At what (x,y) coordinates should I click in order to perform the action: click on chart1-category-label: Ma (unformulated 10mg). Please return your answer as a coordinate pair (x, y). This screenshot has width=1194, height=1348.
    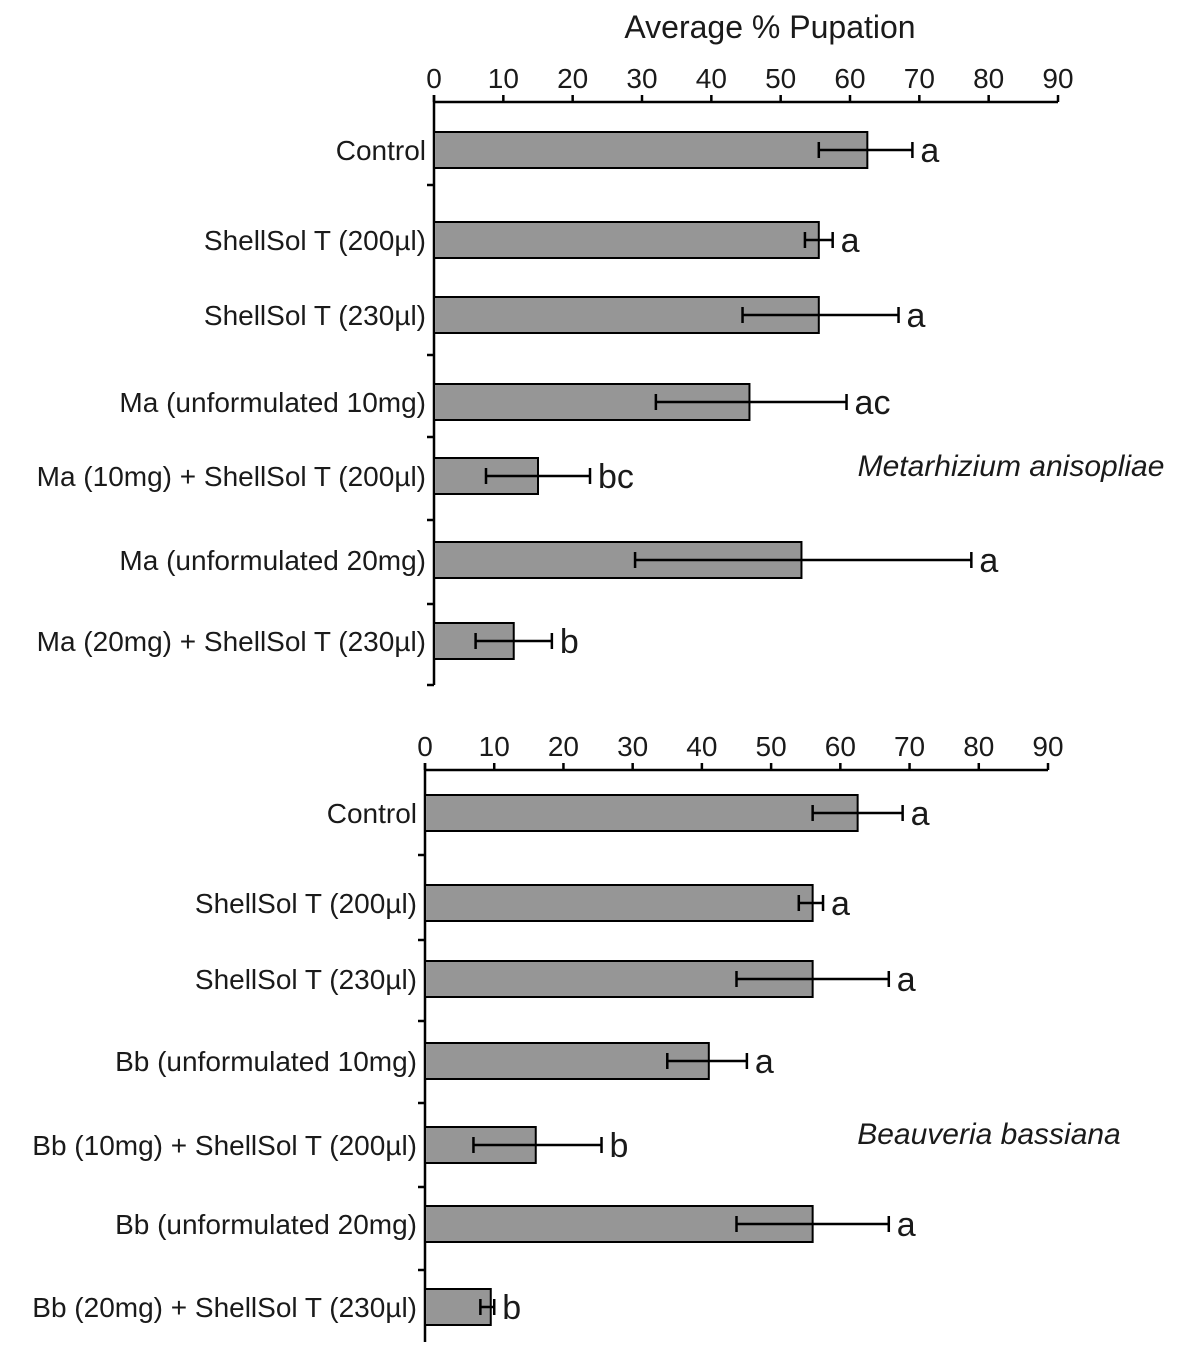
    Looking at the image, I should click on (272, 402).